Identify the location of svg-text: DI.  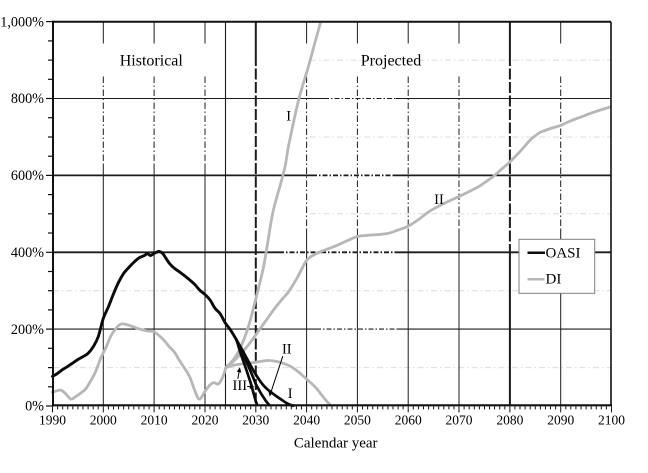
(554, 280).